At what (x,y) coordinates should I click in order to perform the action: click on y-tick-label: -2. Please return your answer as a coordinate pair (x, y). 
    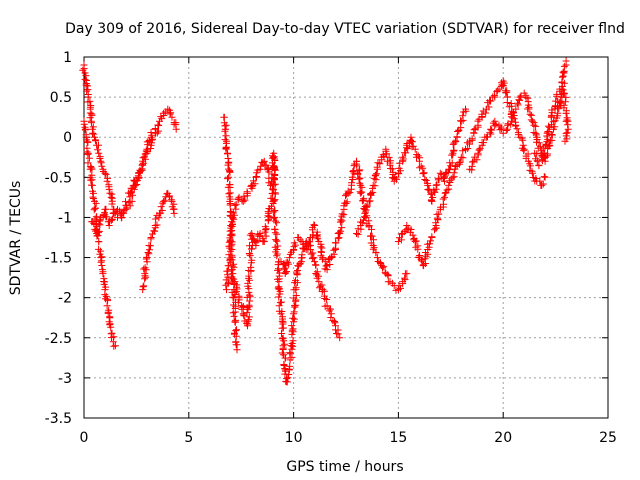
    Looking at the image, I should click on (65, 299).